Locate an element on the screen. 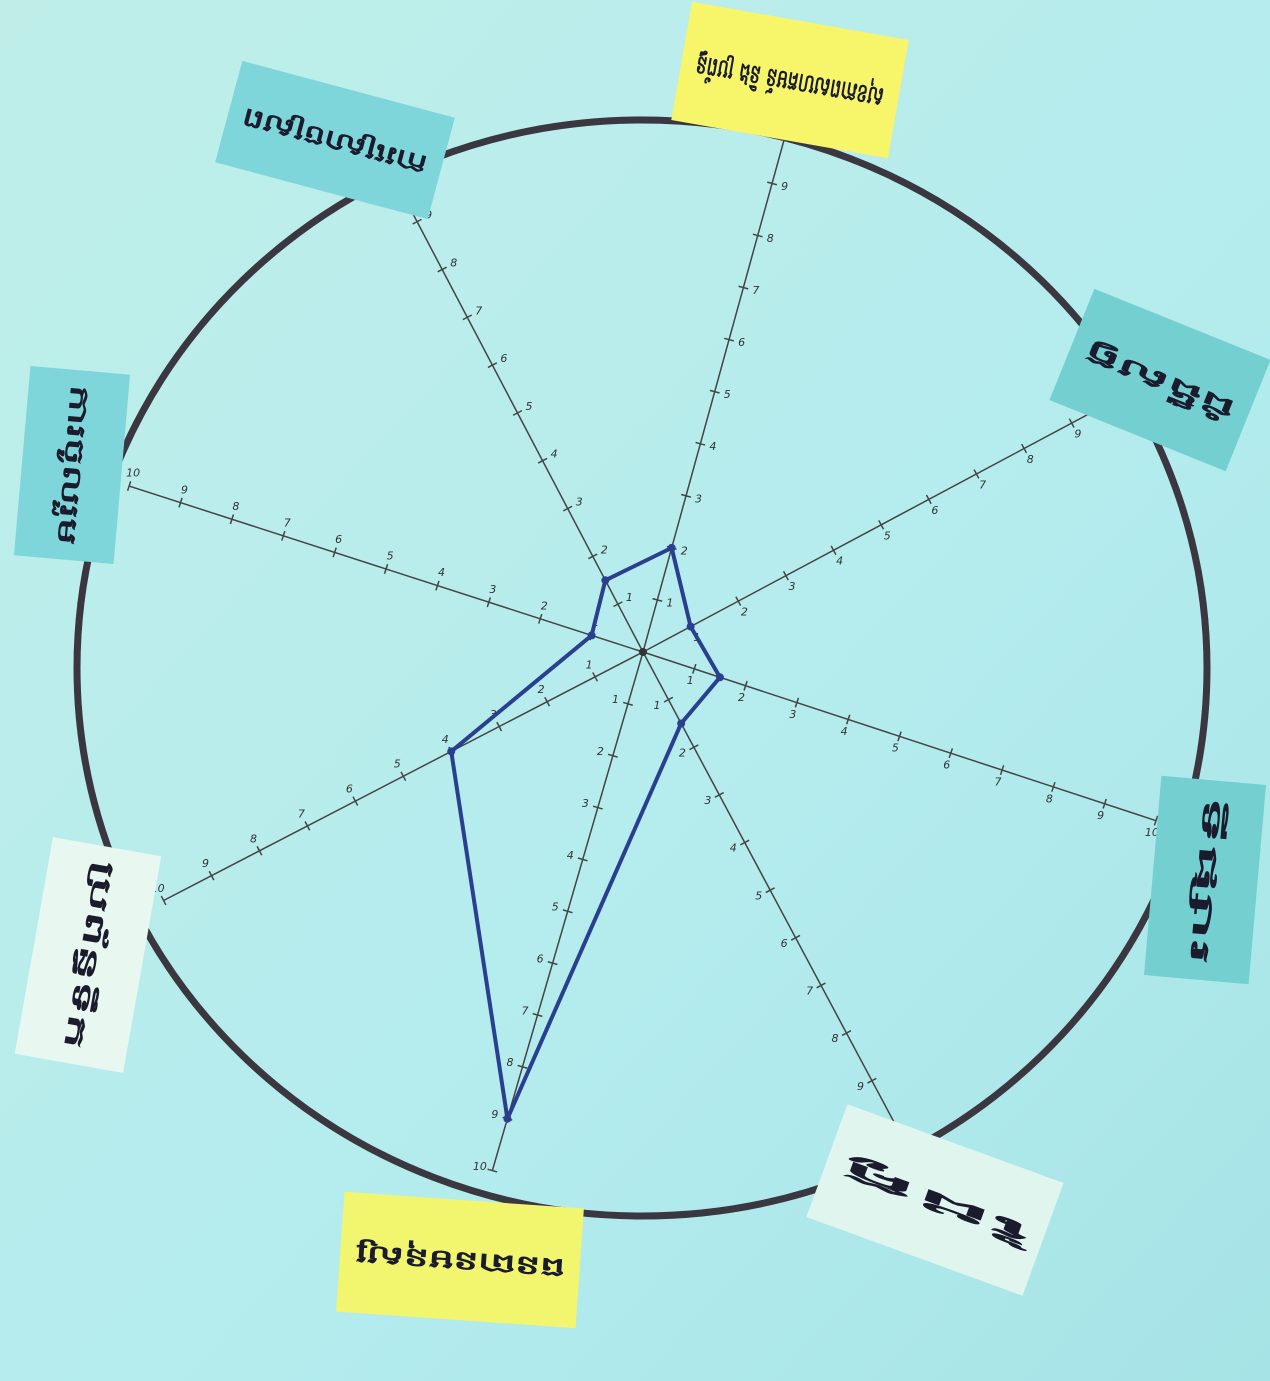 The image size is (1270, 1381). sticky-note: ការចូលរួម is located at coordinates (72, 465).